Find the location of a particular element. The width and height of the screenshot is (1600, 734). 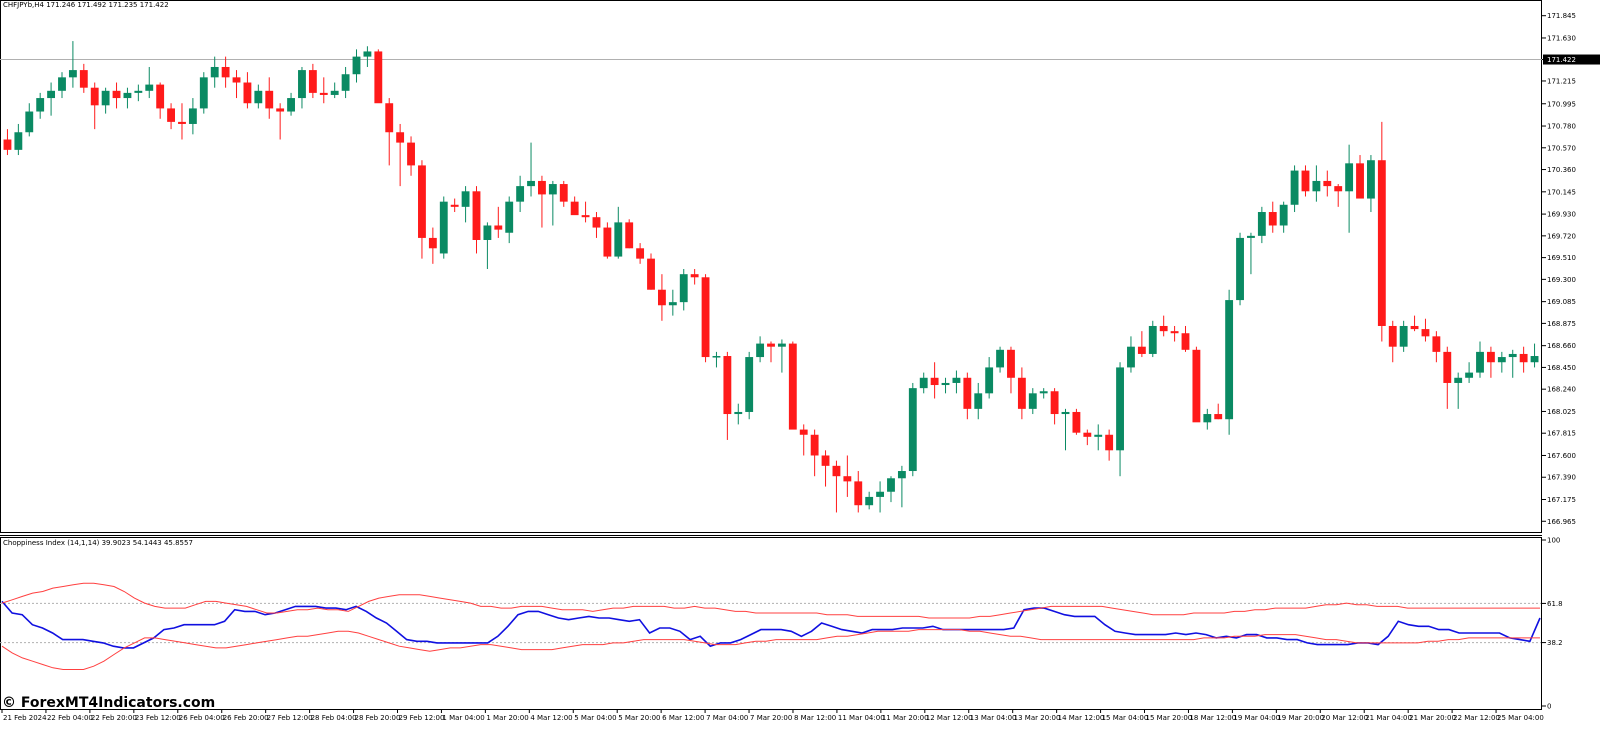

time-axis-label: 12 Mar 12:00 is located at coordinates (949, 718).